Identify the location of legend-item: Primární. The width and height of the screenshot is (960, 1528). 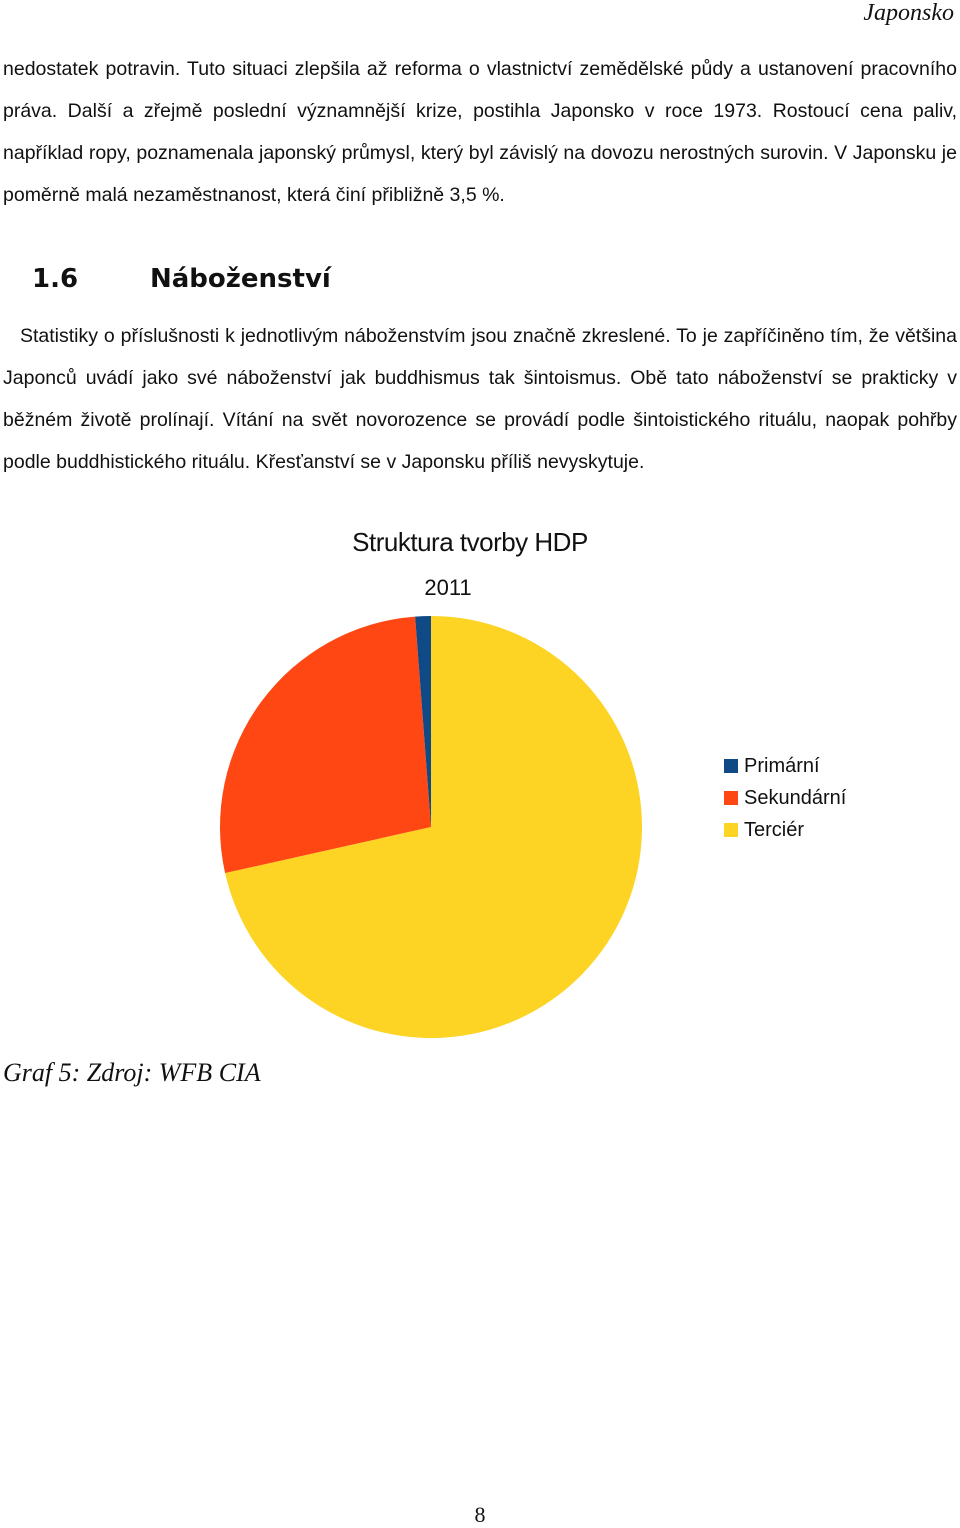
(785, 766).